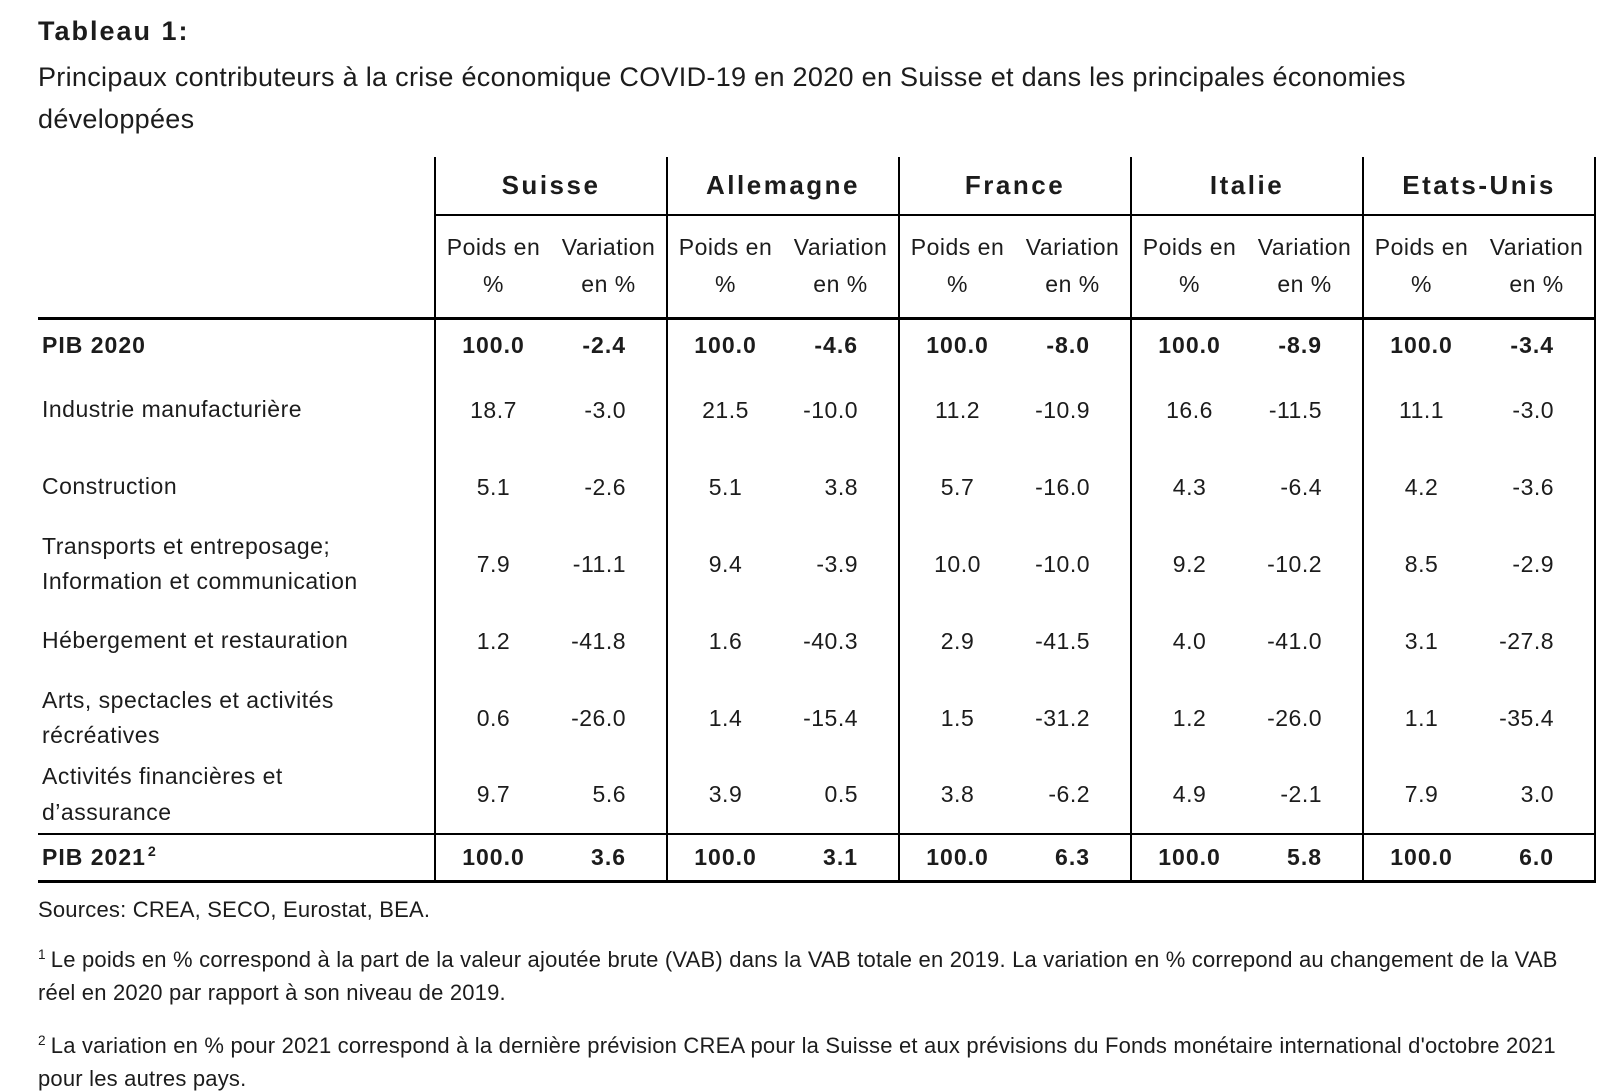  I want to click on weight-value: 0.6, so click(492, 718).